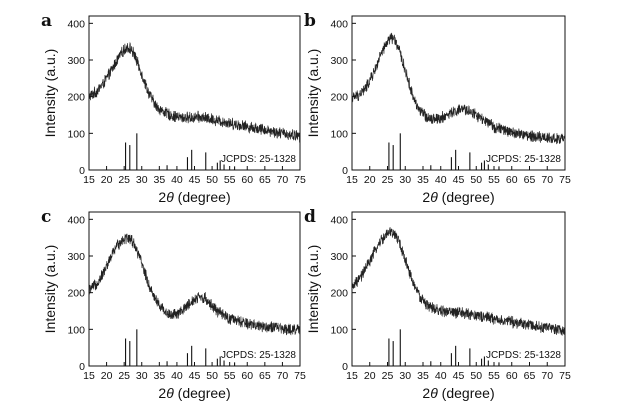 This screenshot has height=411, width=623. I want to click on panel-letter: b, so click(310, 21).